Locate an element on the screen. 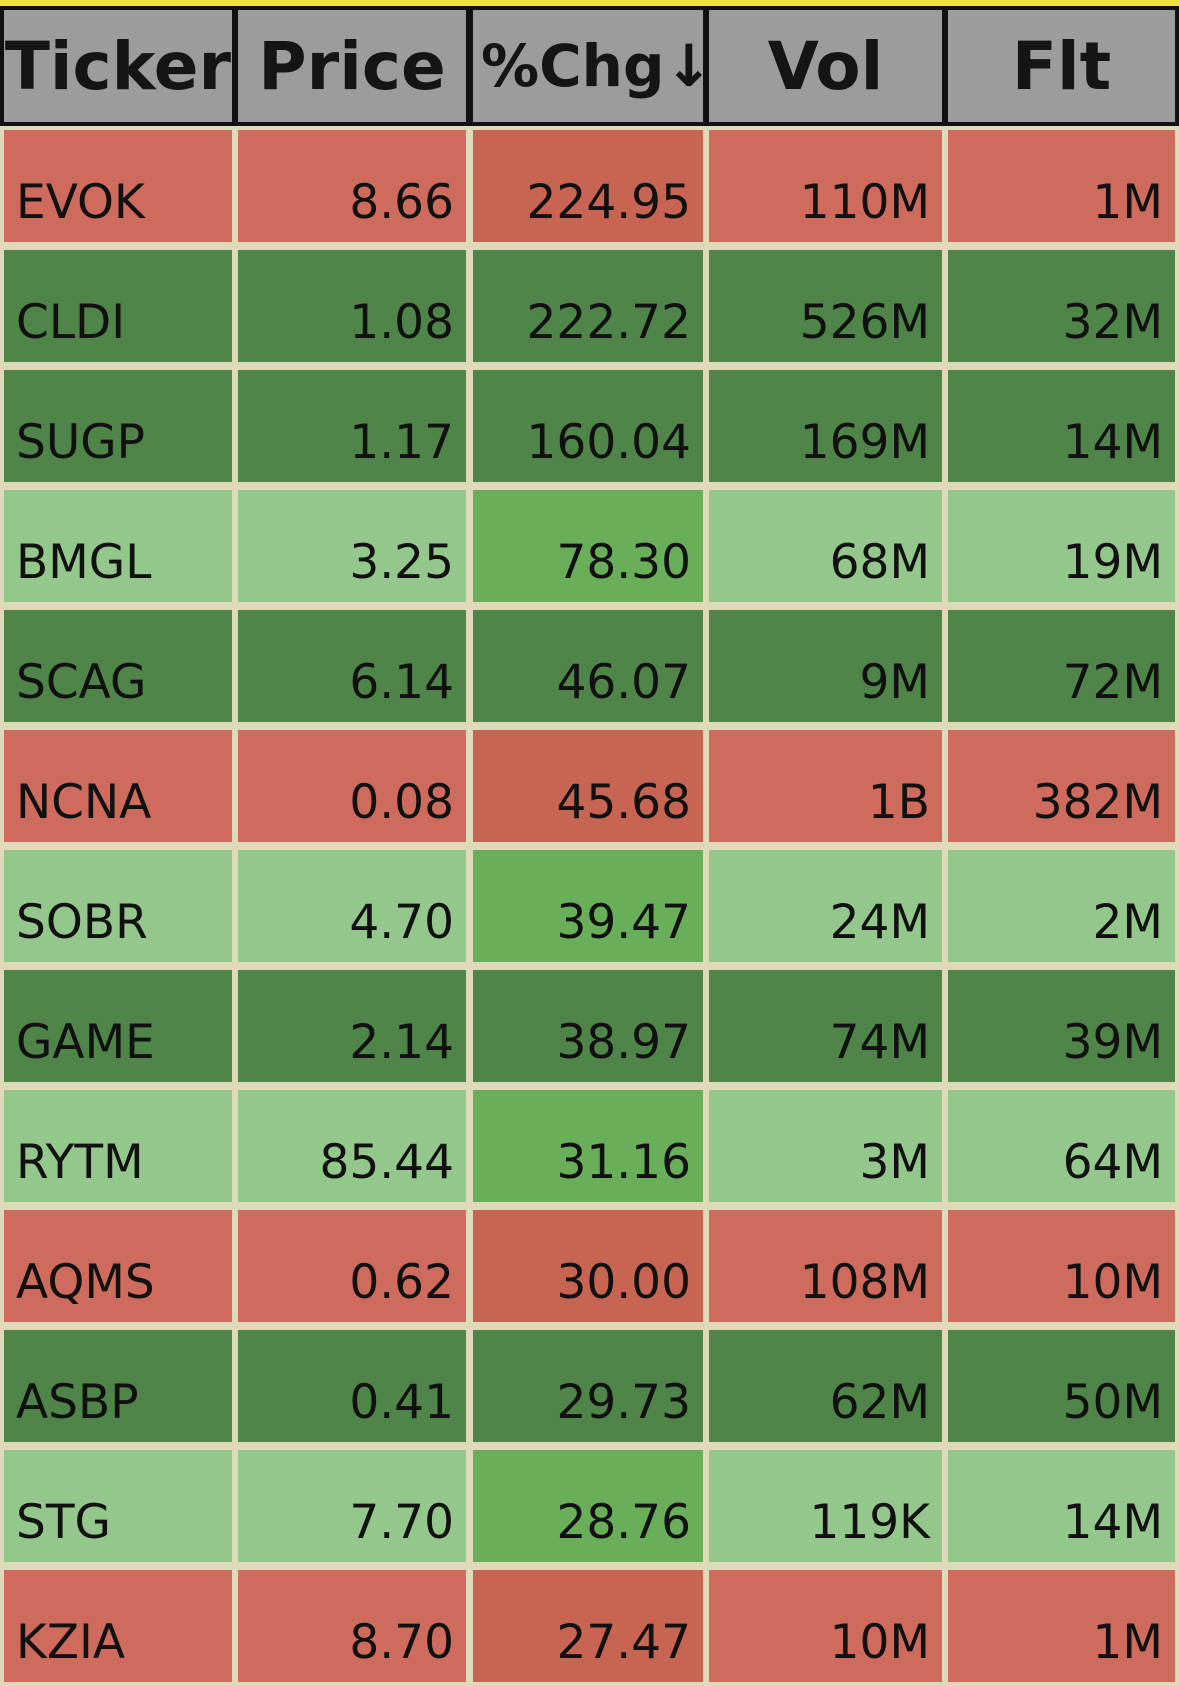 The image size is (1179, 1686). header-float: Flt is located at coordinates (1061, 66).